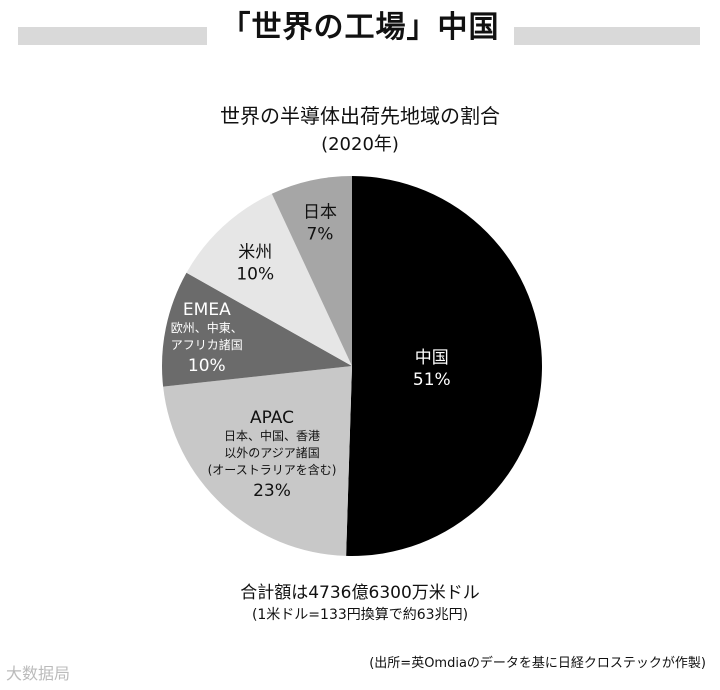  Describe the element at coordinates (207, 366) in the screenshot. I see `slice-label-2-value: 10%` at that location.